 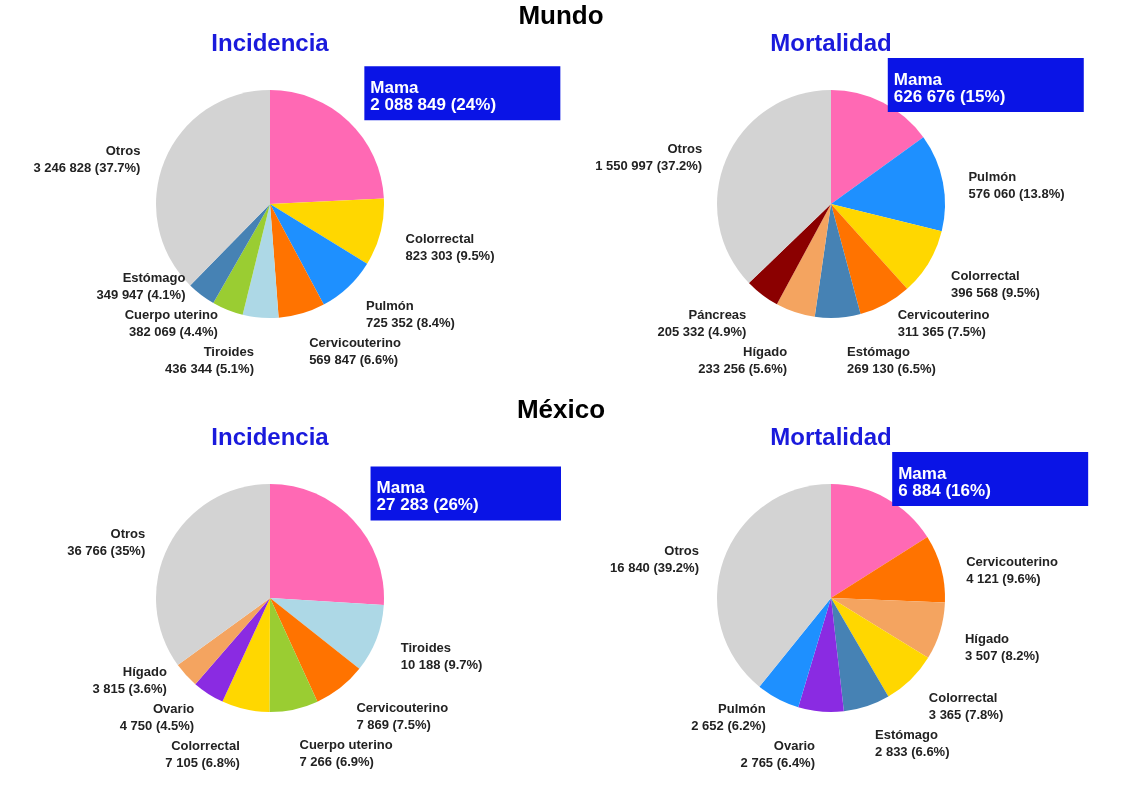 What do you see at coordinates (209, 368) in the screenshot?
I see `data-label: 436 344 (5.1%)` at bounding box center [209, 368].